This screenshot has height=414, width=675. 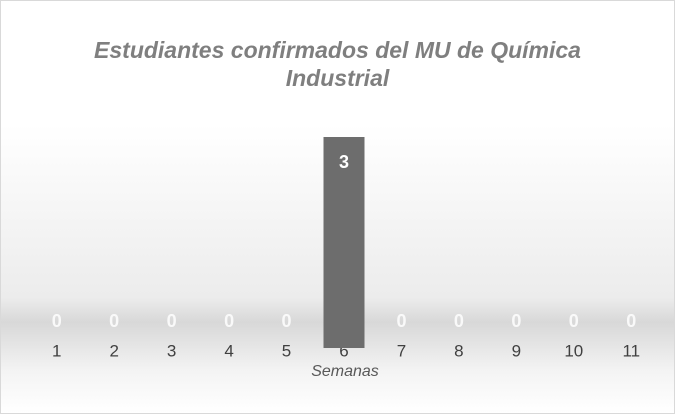 I want to click on x-tick-label: 8, so click(x=458, y=350).